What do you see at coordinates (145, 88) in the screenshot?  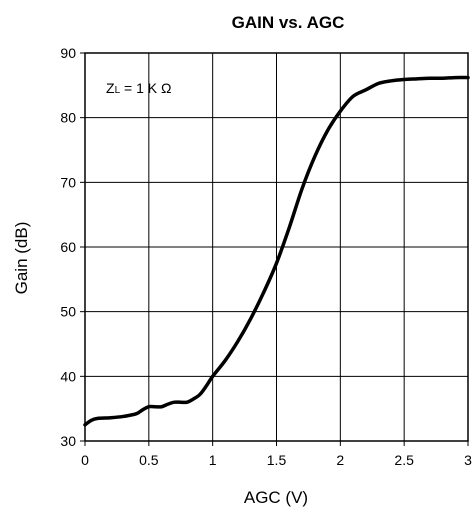 I see `annotation-value: = 1 K Ω` at bounding box center [145, 88].